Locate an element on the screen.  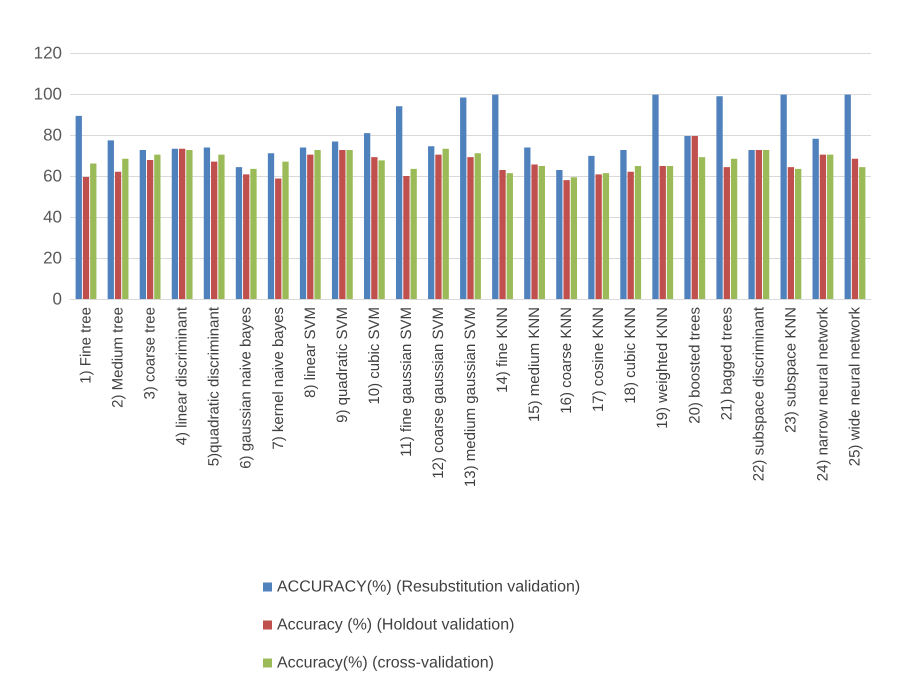
x-tick-label: 10) cubic SVM is located at coordinates (374, 356).